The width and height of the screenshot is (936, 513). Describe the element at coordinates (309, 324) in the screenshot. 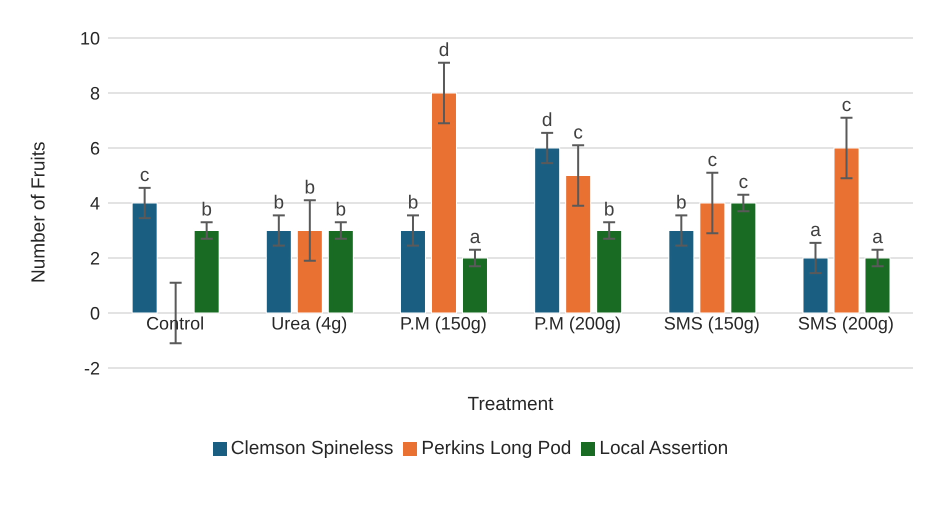

I see `x-tick-label: Urea (4g)` at that location.